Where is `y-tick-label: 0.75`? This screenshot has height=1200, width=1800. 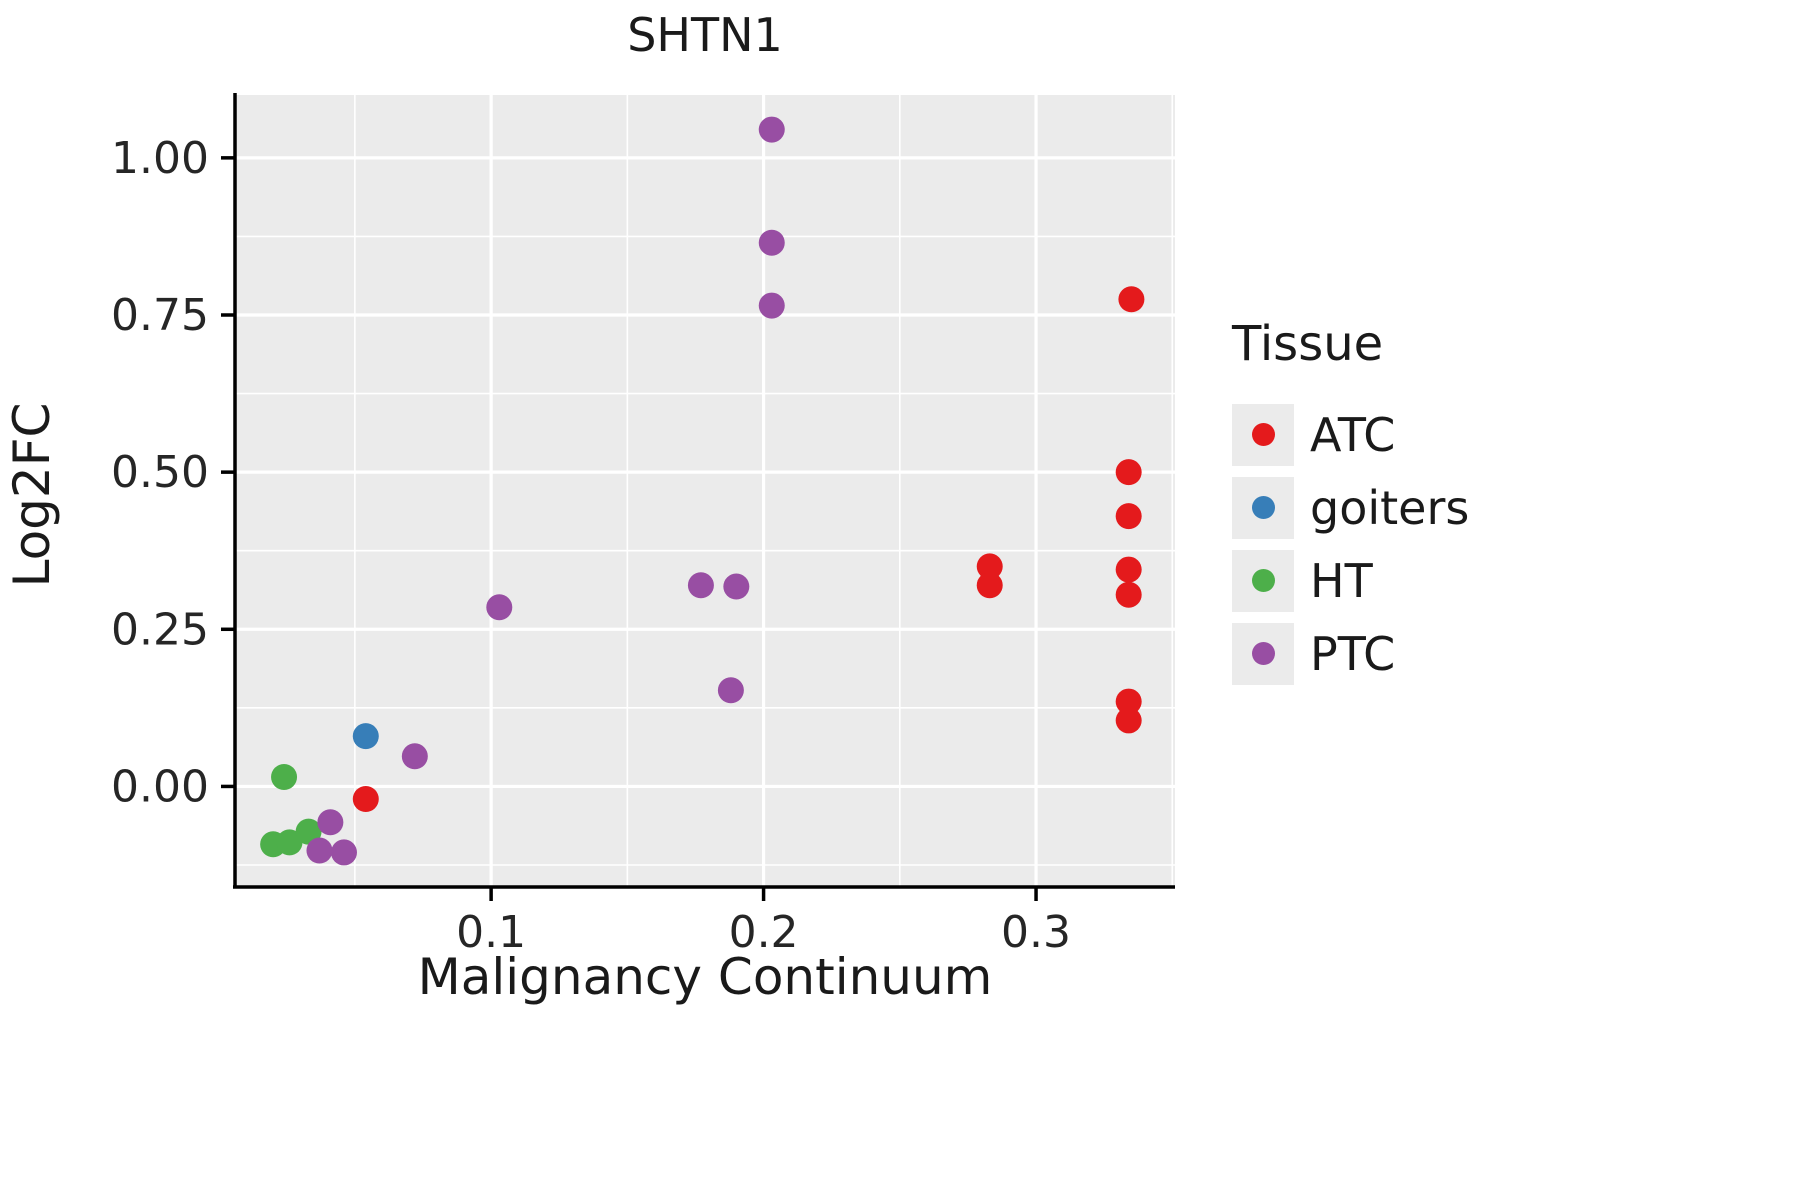 y-tick-label: 0.75 is located at coordinates (160, 315).